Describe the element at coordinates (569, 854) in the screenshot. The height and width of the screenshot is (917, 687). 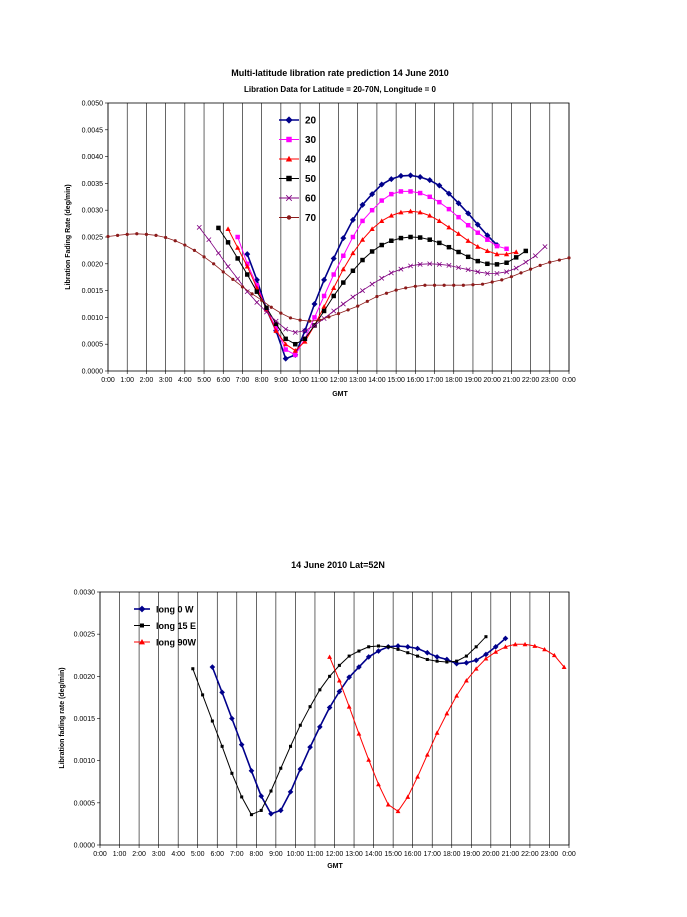
I see `x-tick-label: 0:00` at that location.